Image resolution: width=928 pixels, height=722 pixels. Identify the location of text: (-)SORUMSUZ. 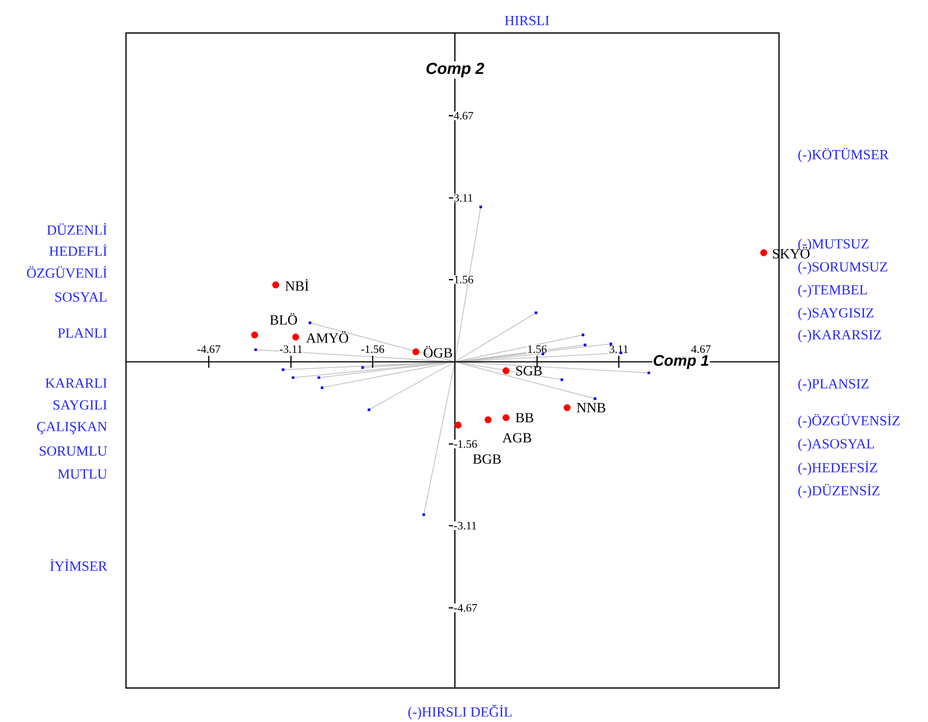
(843, 268).